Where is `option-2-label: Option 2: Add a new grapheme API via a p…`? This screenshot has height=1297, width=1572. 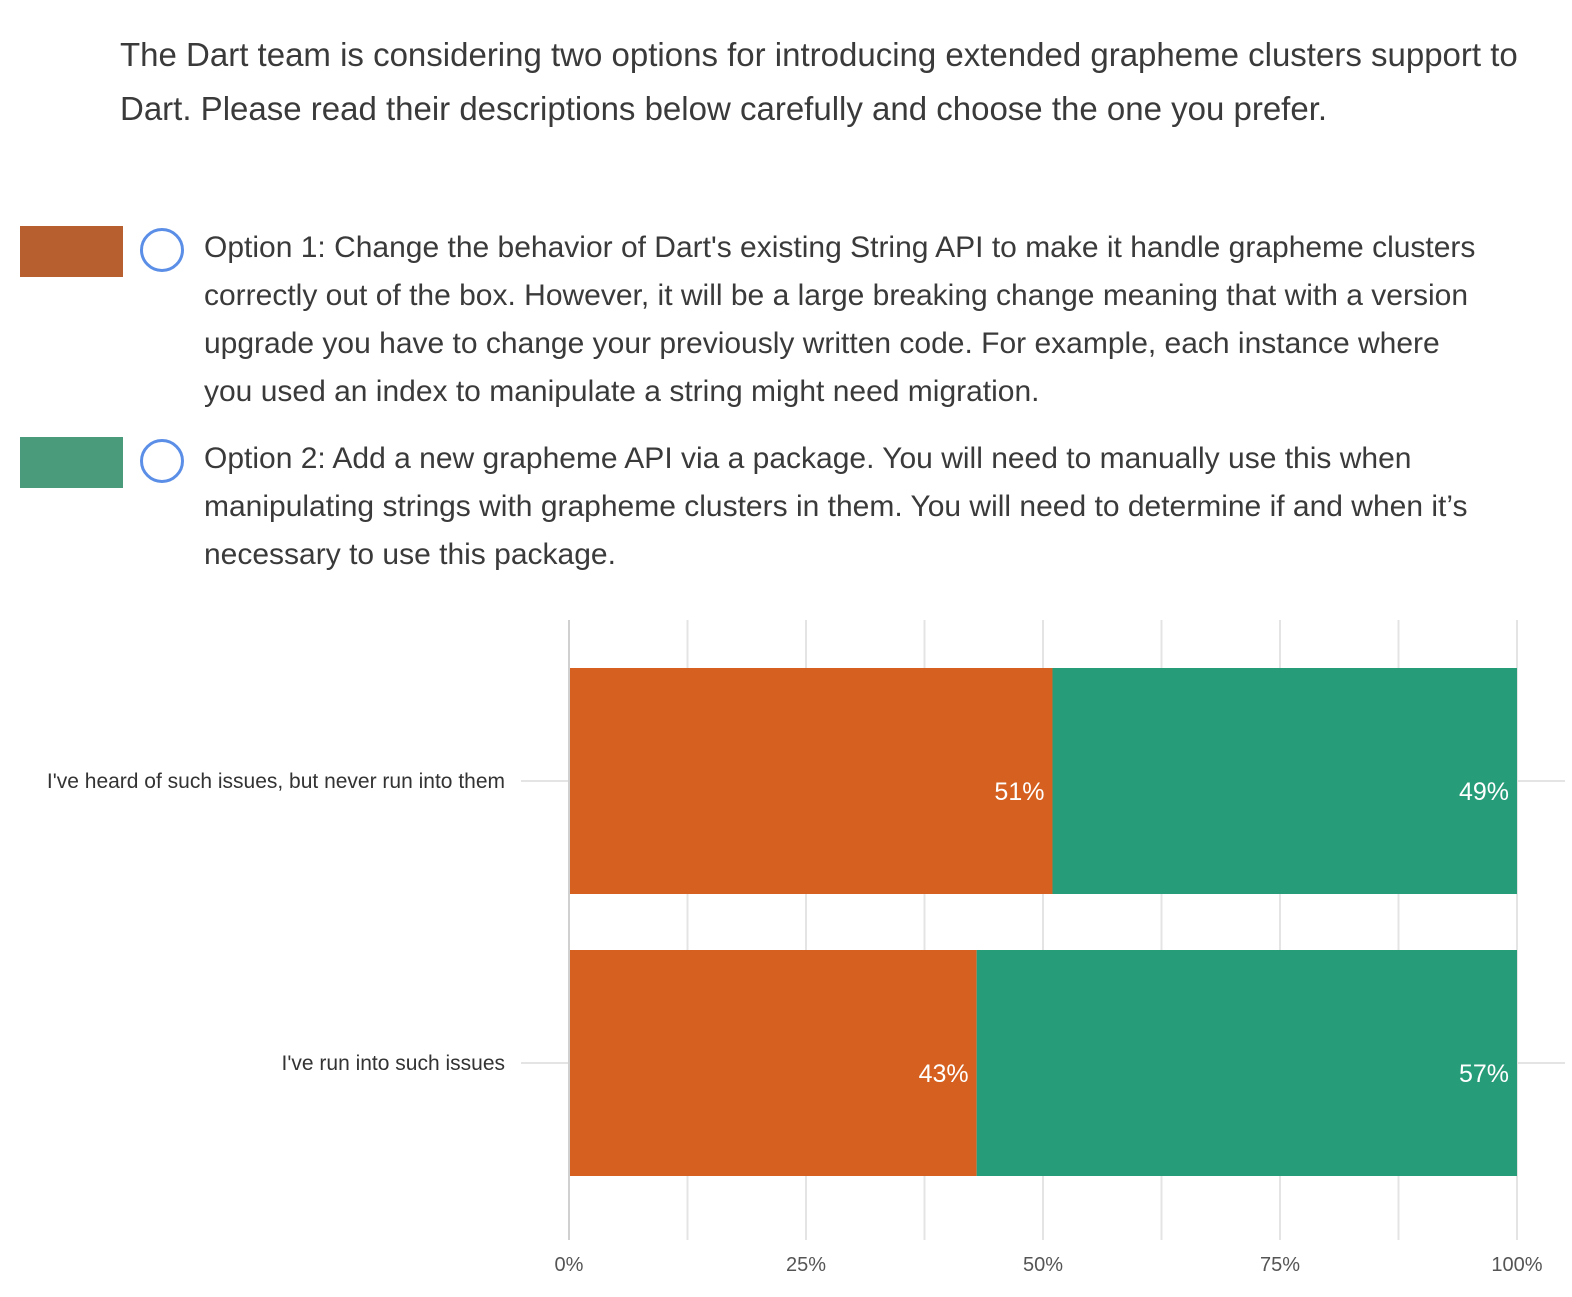
option-2-label: Option 2: Add a new grapheme API via a p… is located at coordinates (836, 506).